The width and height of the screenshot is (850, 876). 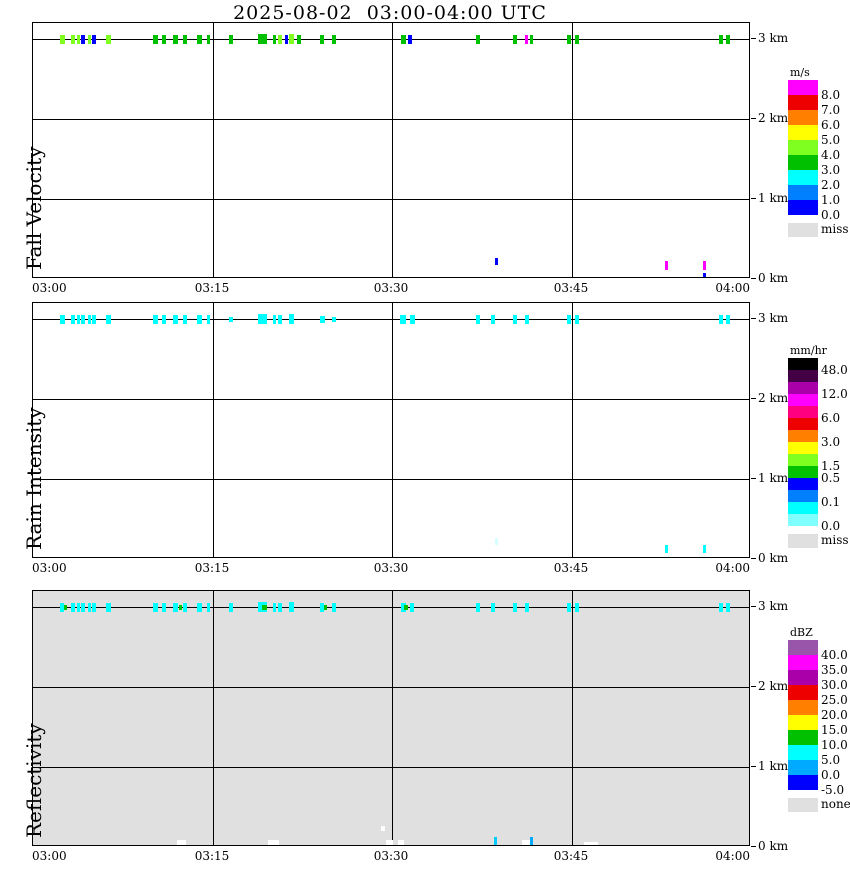 I want to click on x-tick-label: 04:00, so click(x=732, y=856).